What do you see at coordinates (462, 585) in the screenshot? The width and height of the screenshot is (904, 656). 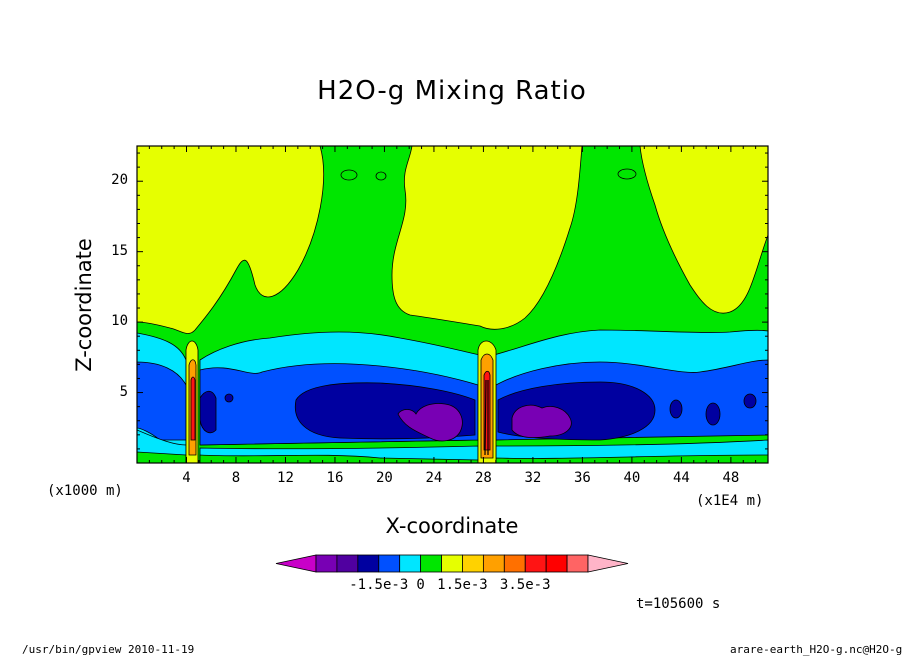 I see `colorbar-label: 1.5e-3` at bounding box center [462, 585].